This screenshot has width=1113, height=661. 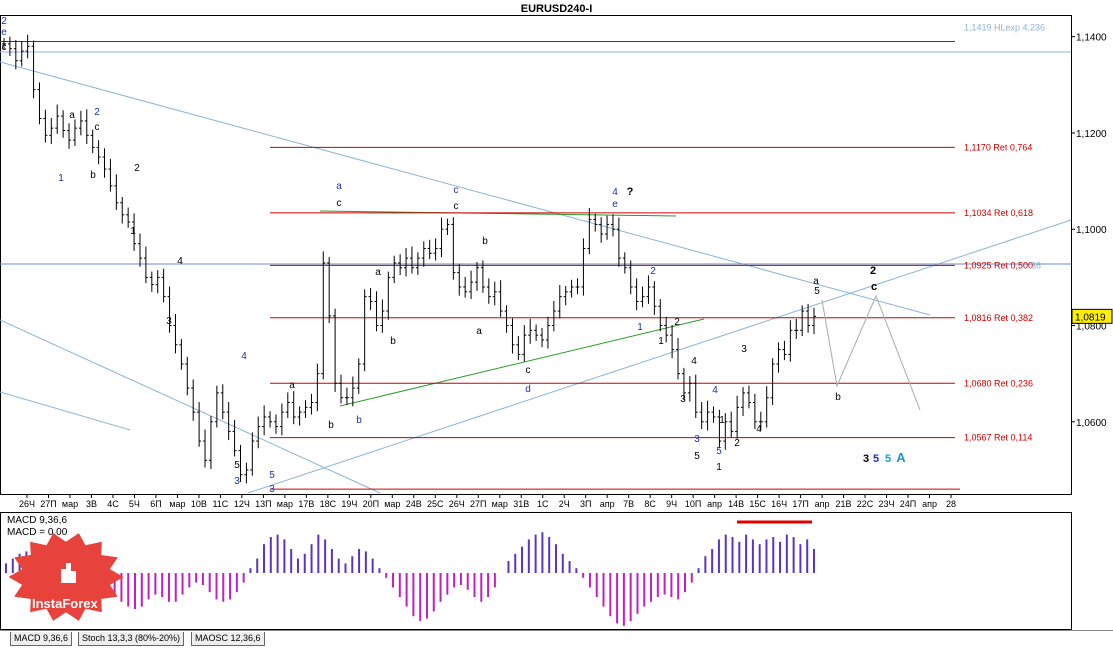 What do you see at coordinates (585, 504) in the screenshot?
I see `x-tick-label: 3П` at bounding box center [585, 504].